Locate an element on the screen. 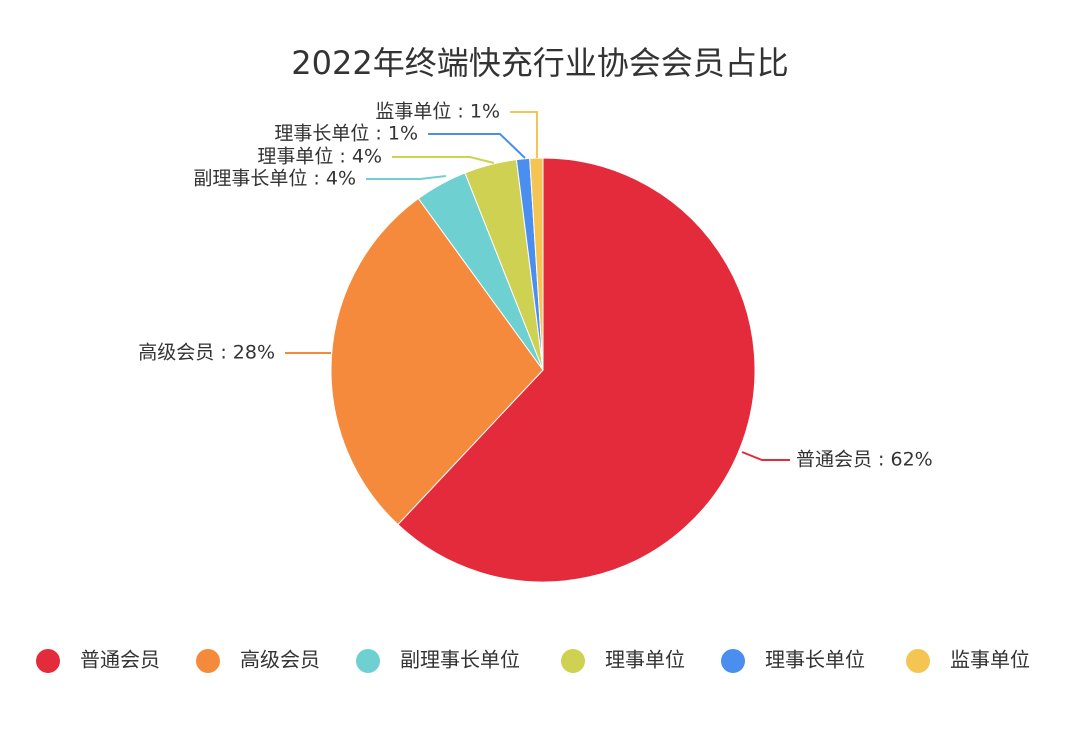 The image size is (1080, 744). data-label-2: 高级会员 : 28% is located at coordinates (206, 353).